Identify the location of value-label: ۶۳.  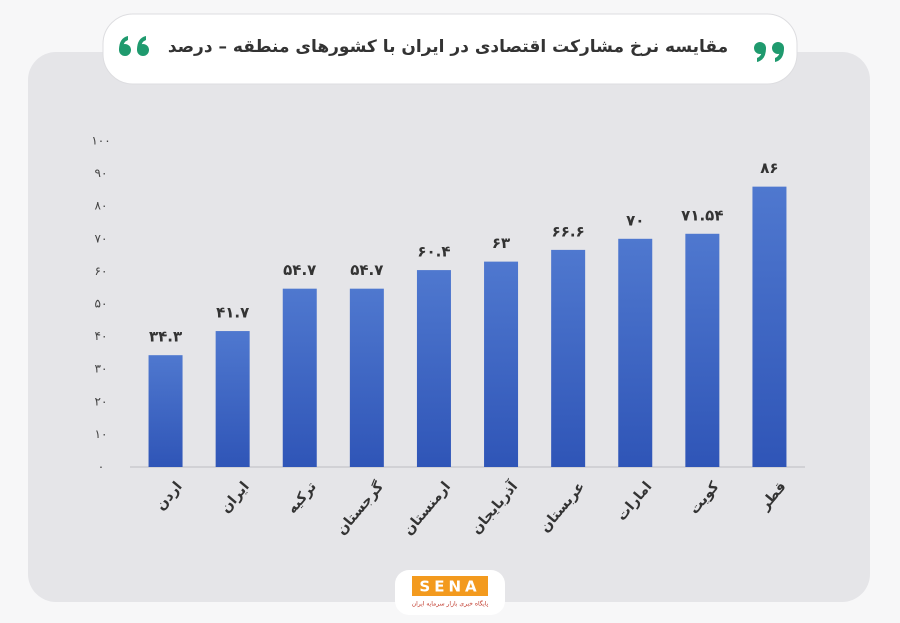
(501, 243).